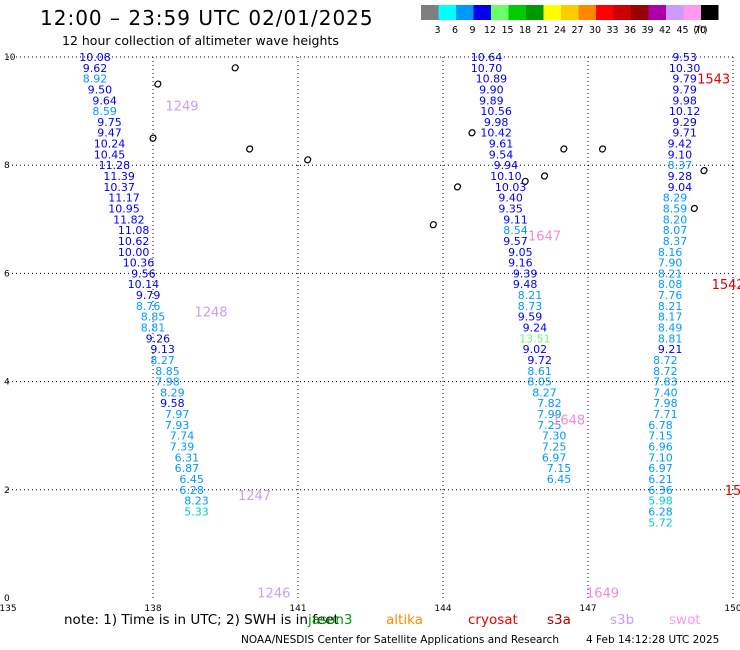  I want to click on wave-height-value: 10.00, so click(134, 252).